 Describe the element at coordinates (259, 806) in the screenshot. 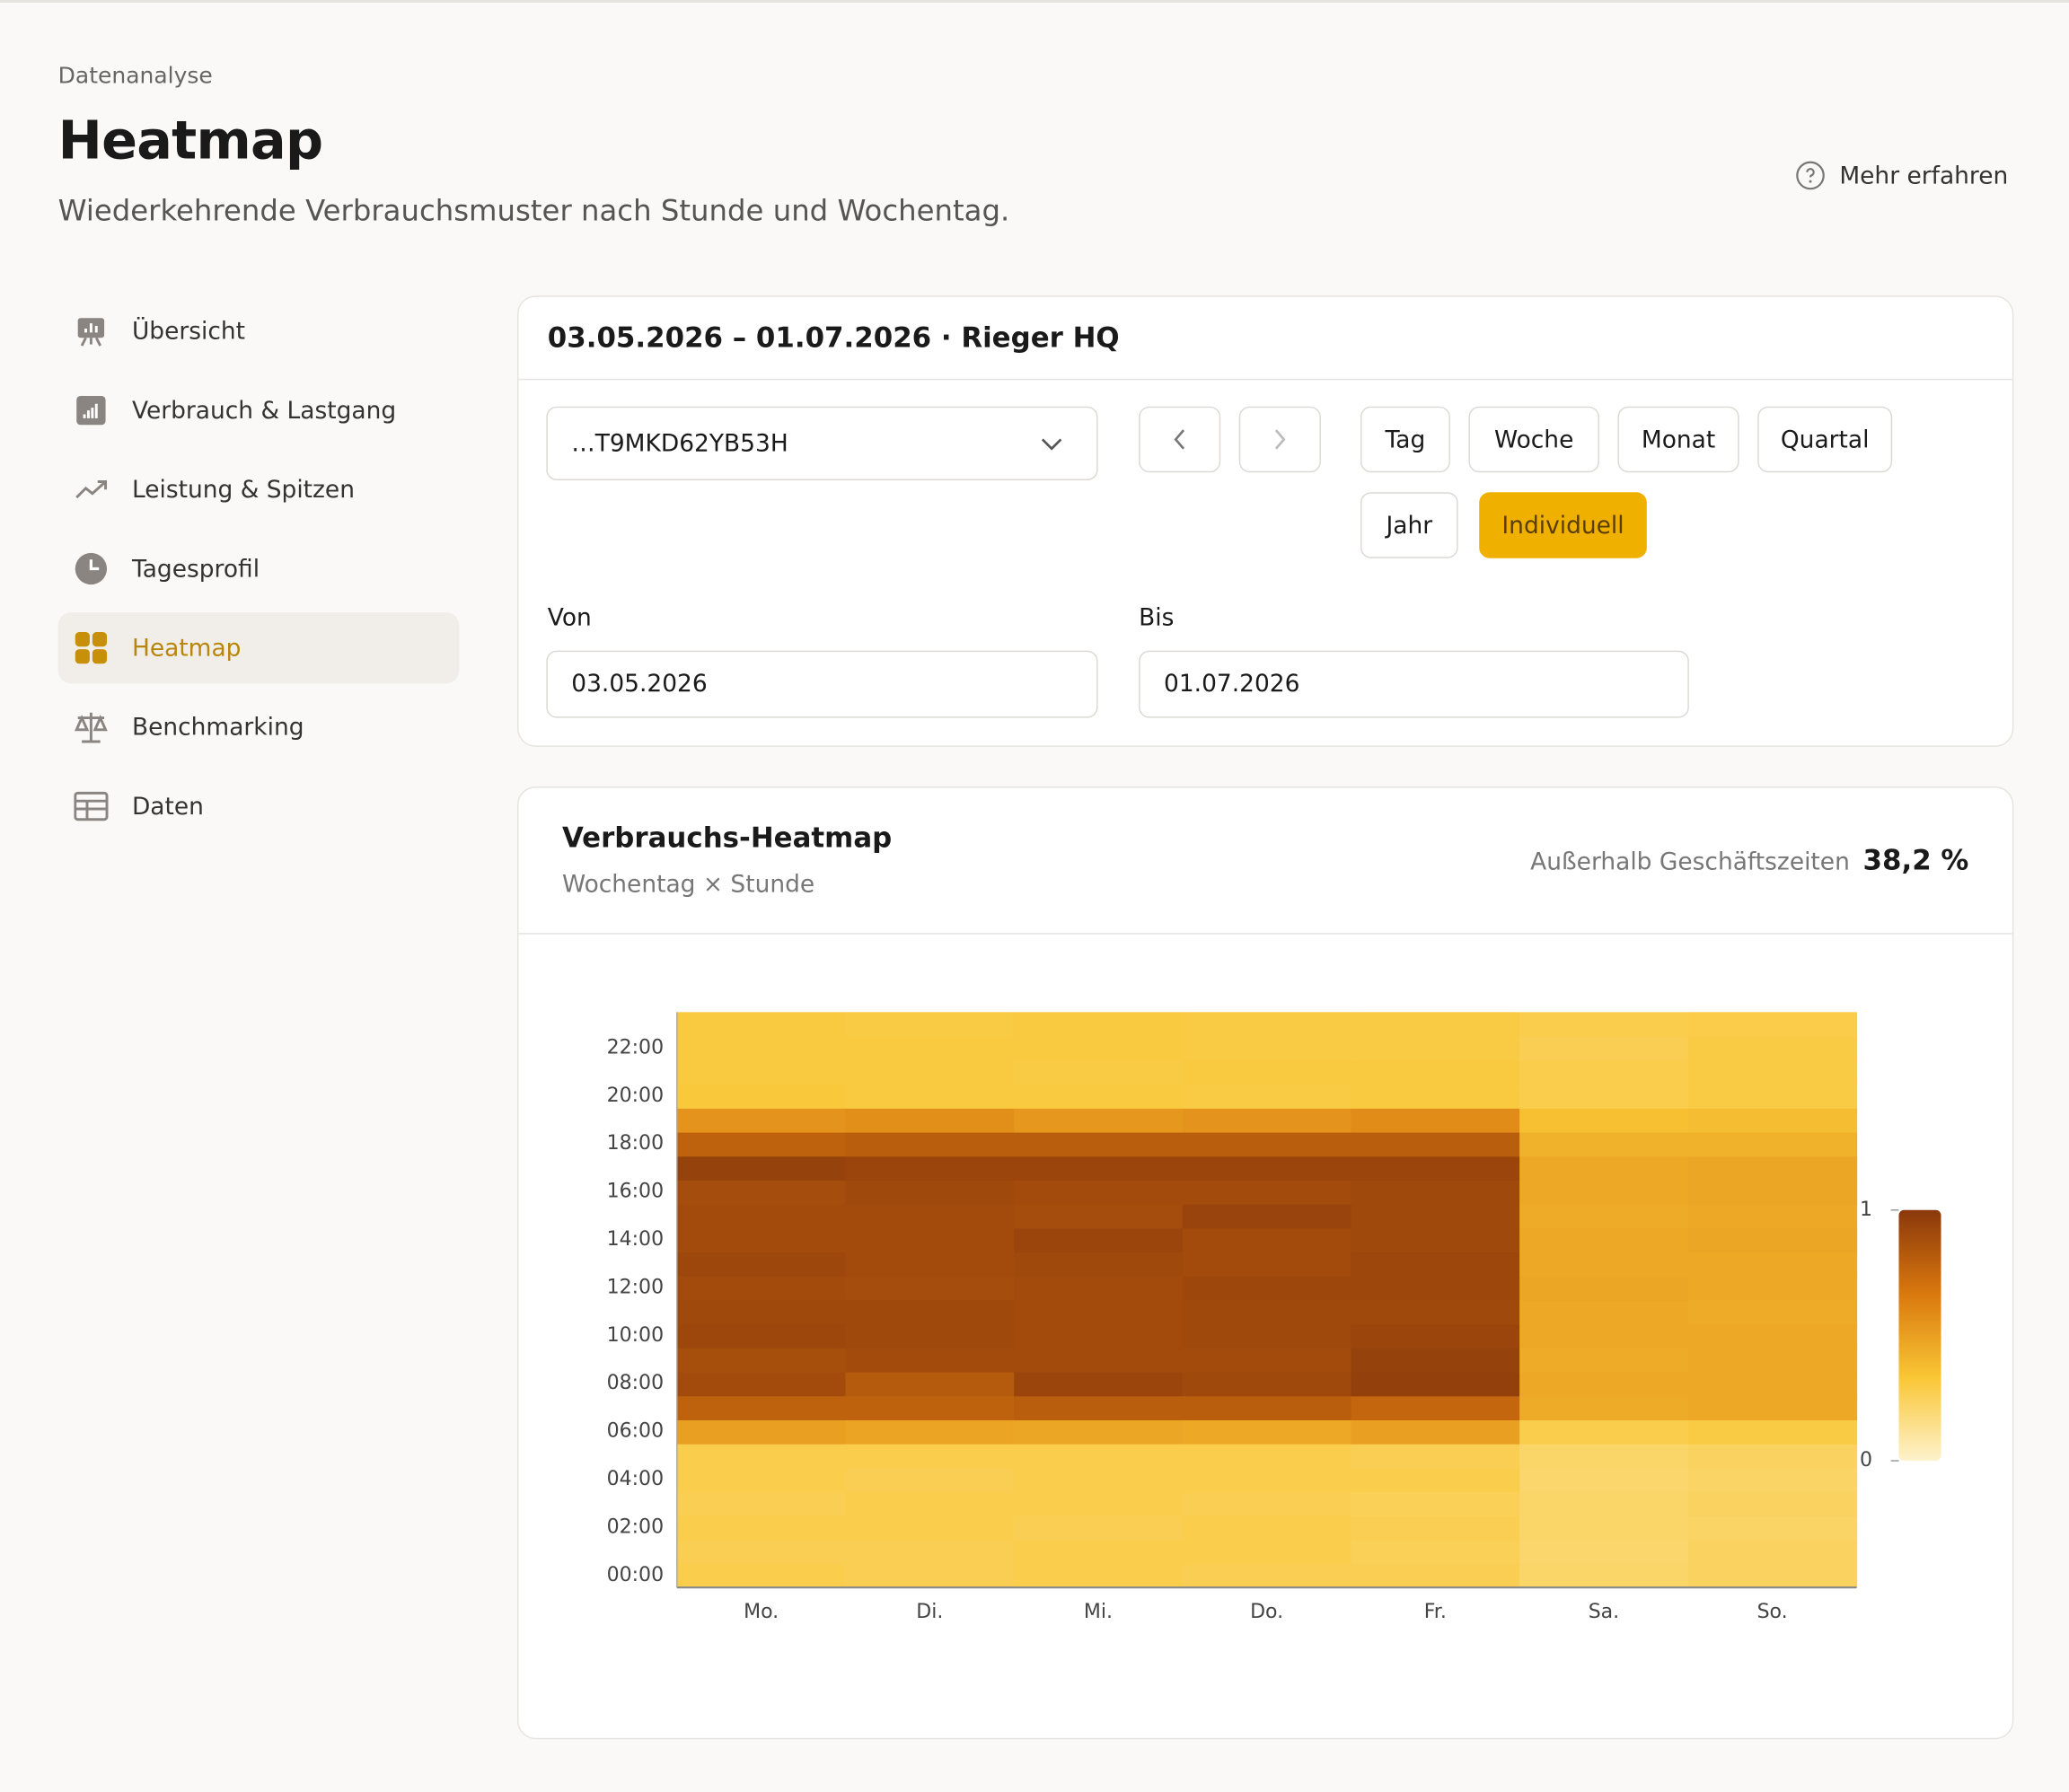

I see `nav-item: Daten` at that location.